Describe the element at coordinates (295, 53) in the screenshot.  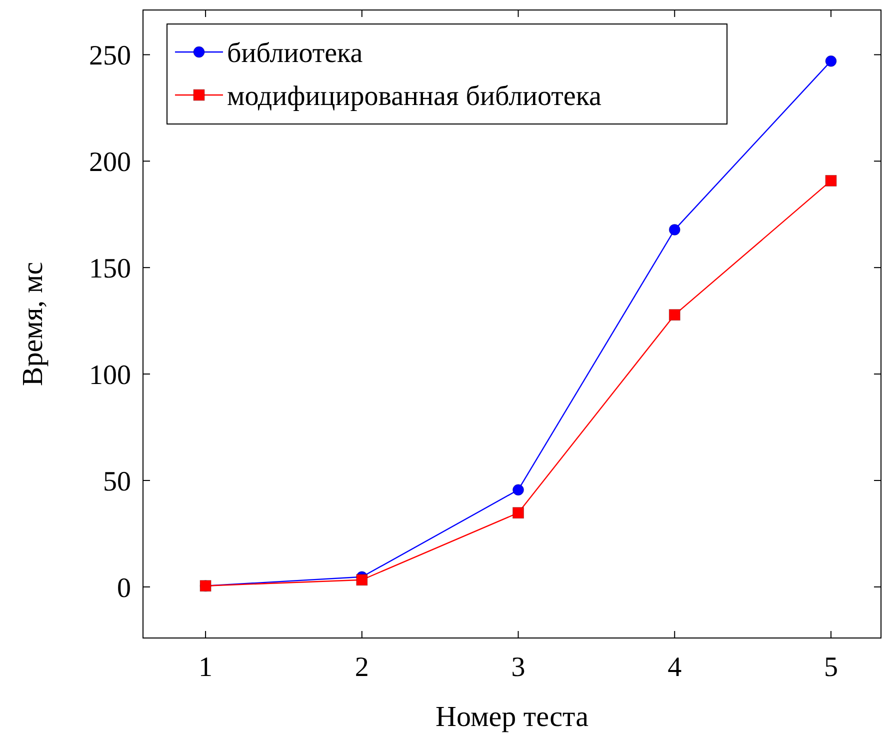
I see `legend-label: библиотека` at that location.